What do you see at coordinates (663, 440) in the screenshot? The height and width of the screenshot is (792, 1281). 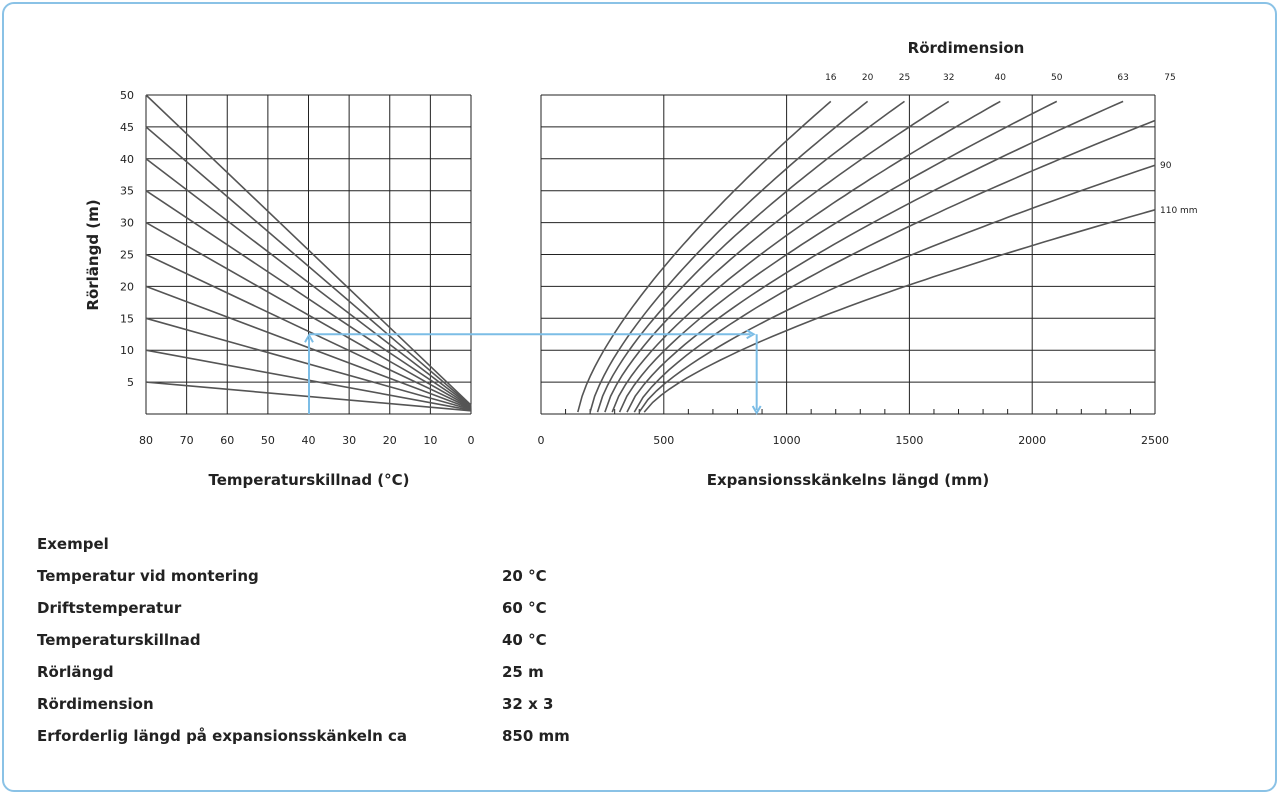 I see `right-x-tick-label: 500` at bounding box center [663, 440].